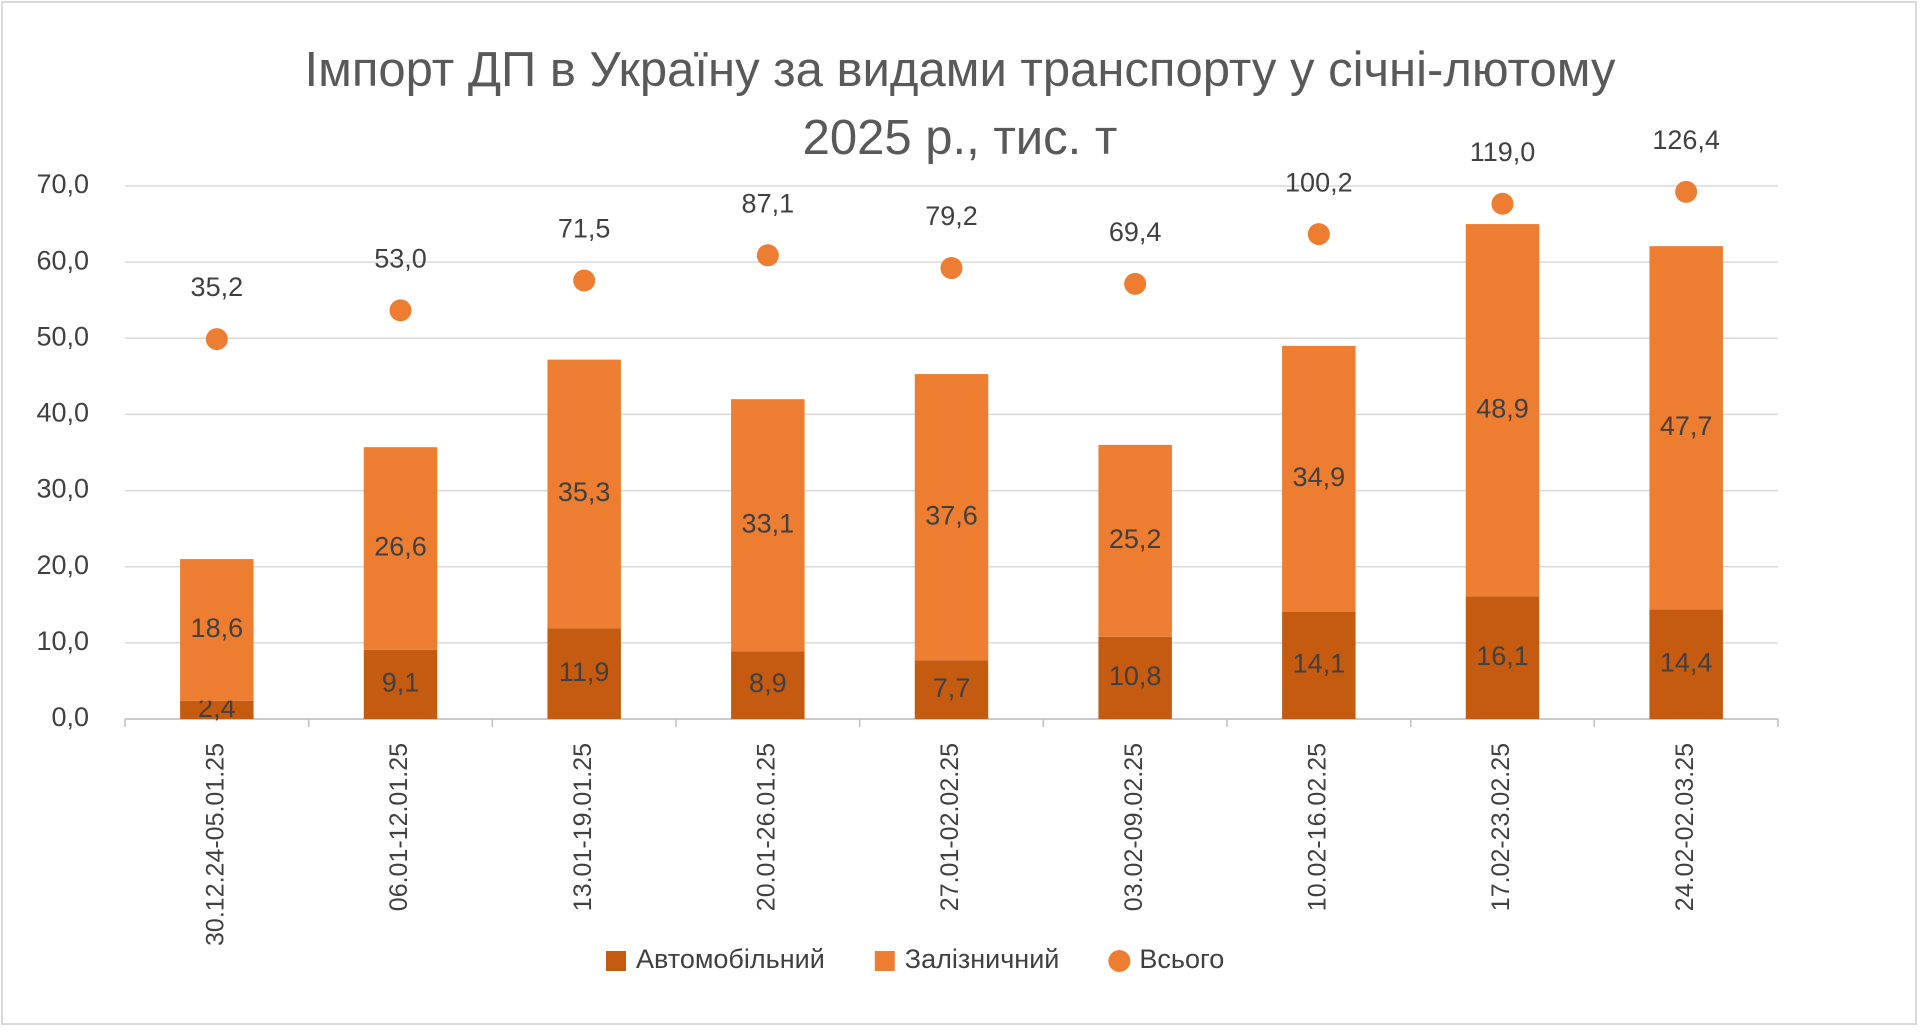  Describe the element at coordinates (1134, 827) in the screenshot. I see `x-tick-label: 03.02-09.02.25` at that location.